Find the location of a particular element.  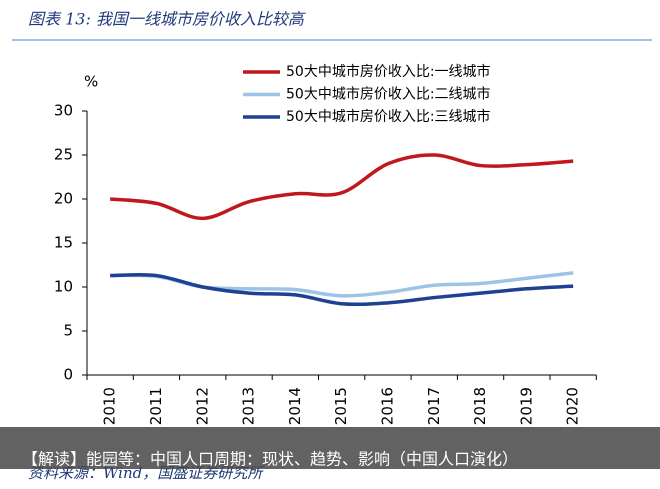

y-tick-label: 30 is located at coordinates (63, 111).